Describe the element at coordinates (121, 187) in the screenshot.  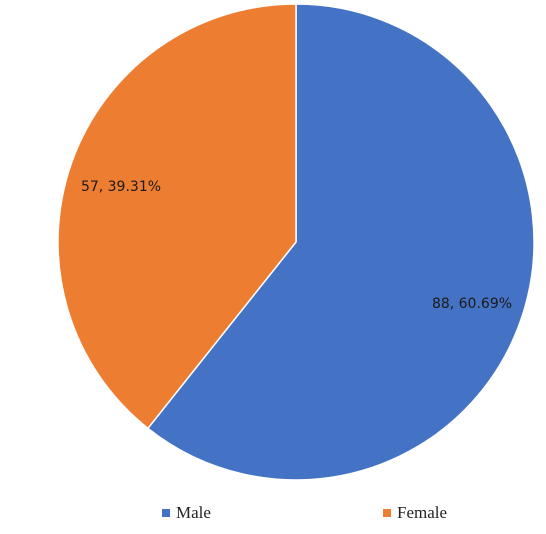
I see `data-label-female: 57, 39.31%` at that location.